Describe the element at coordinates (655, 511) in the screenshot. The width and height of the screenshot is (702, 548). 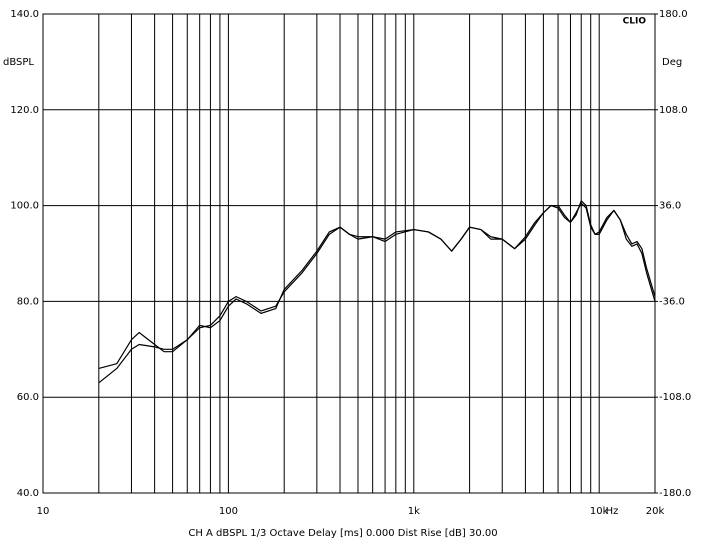
I see `x-tick-label: 20k` at that location.